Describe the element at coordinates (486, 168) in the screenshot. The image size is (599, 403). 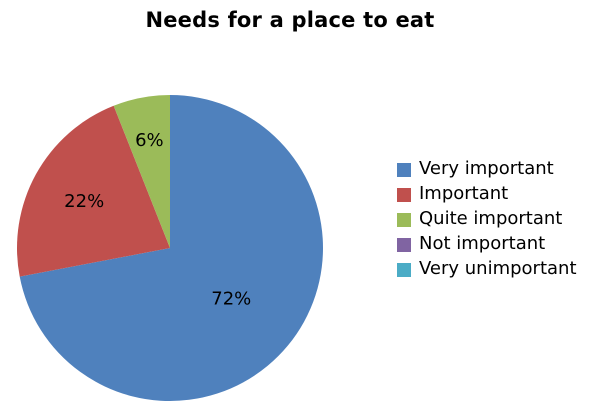
I see `legend-label: Very important` at that location.